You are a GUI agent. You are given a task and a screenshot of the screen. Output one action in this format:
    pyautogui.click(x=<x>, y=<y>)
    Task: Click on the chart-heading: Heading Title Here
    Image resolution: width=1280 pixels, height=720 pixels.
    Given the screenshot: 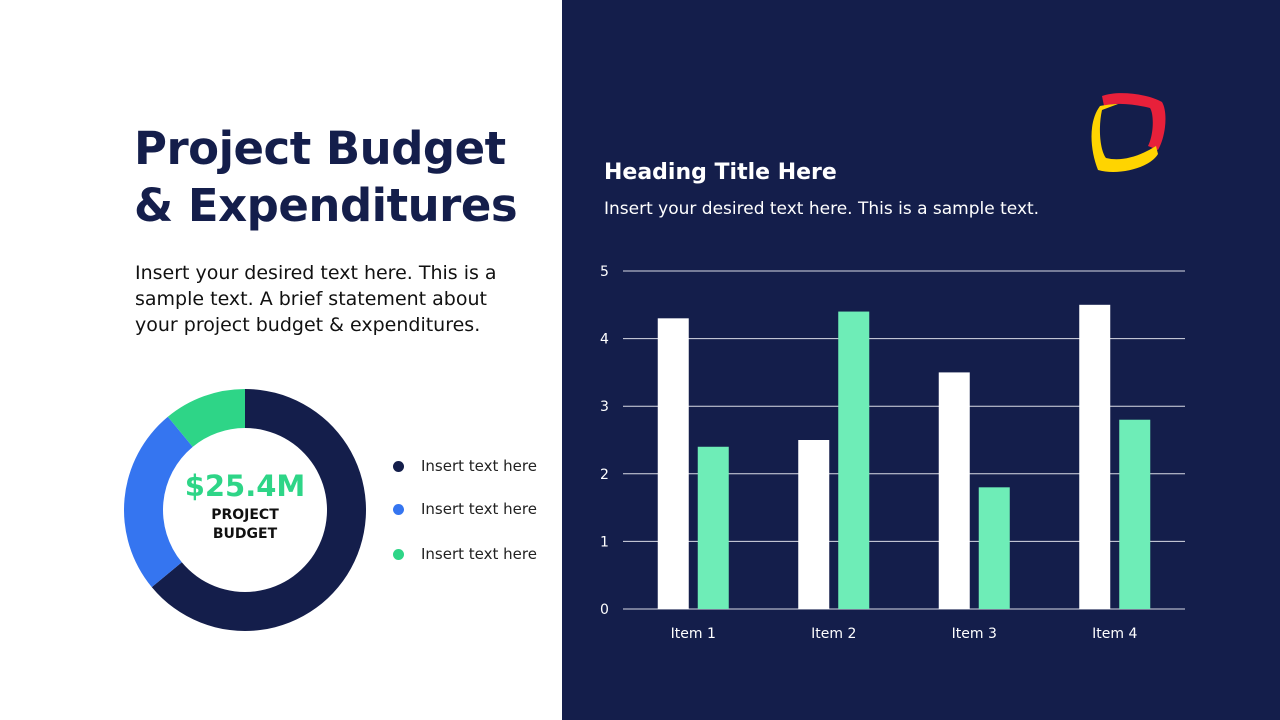 What is the action you would take?
    pyautogui.click(x=720, y=172)
    